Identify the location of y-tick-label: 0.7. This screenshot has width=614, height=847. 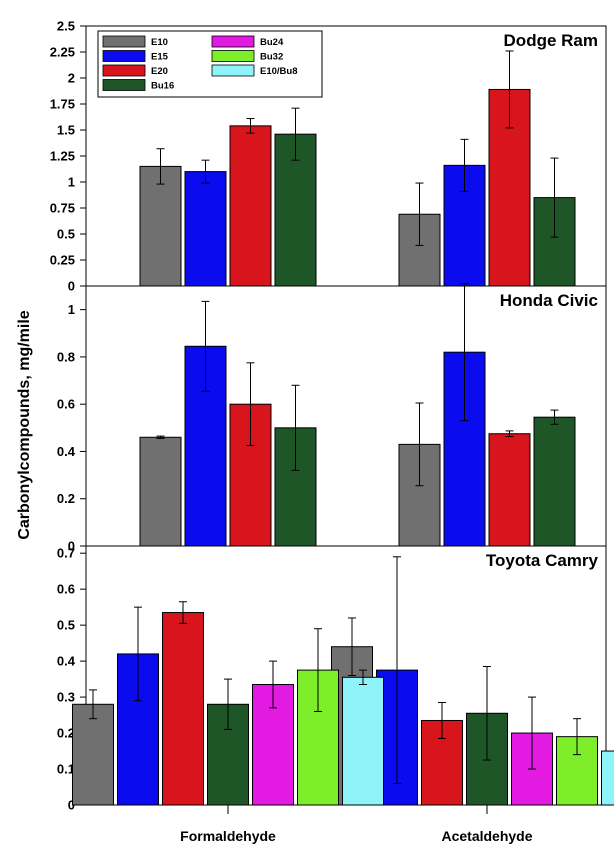
(66, 553).